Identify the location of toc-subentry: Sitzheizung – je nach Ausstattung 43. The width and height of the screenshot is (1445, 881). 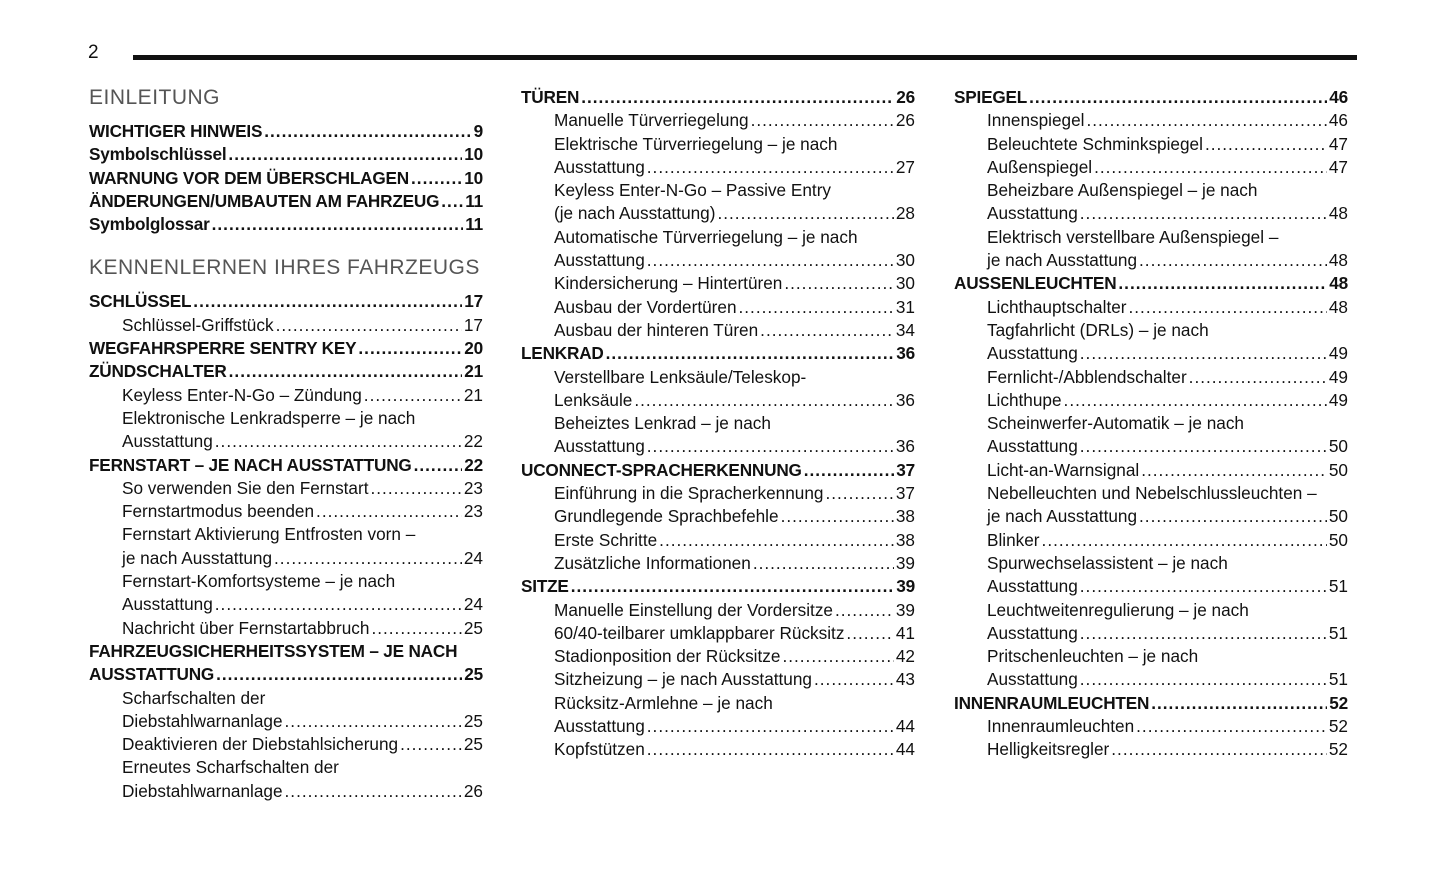
(718, 679).